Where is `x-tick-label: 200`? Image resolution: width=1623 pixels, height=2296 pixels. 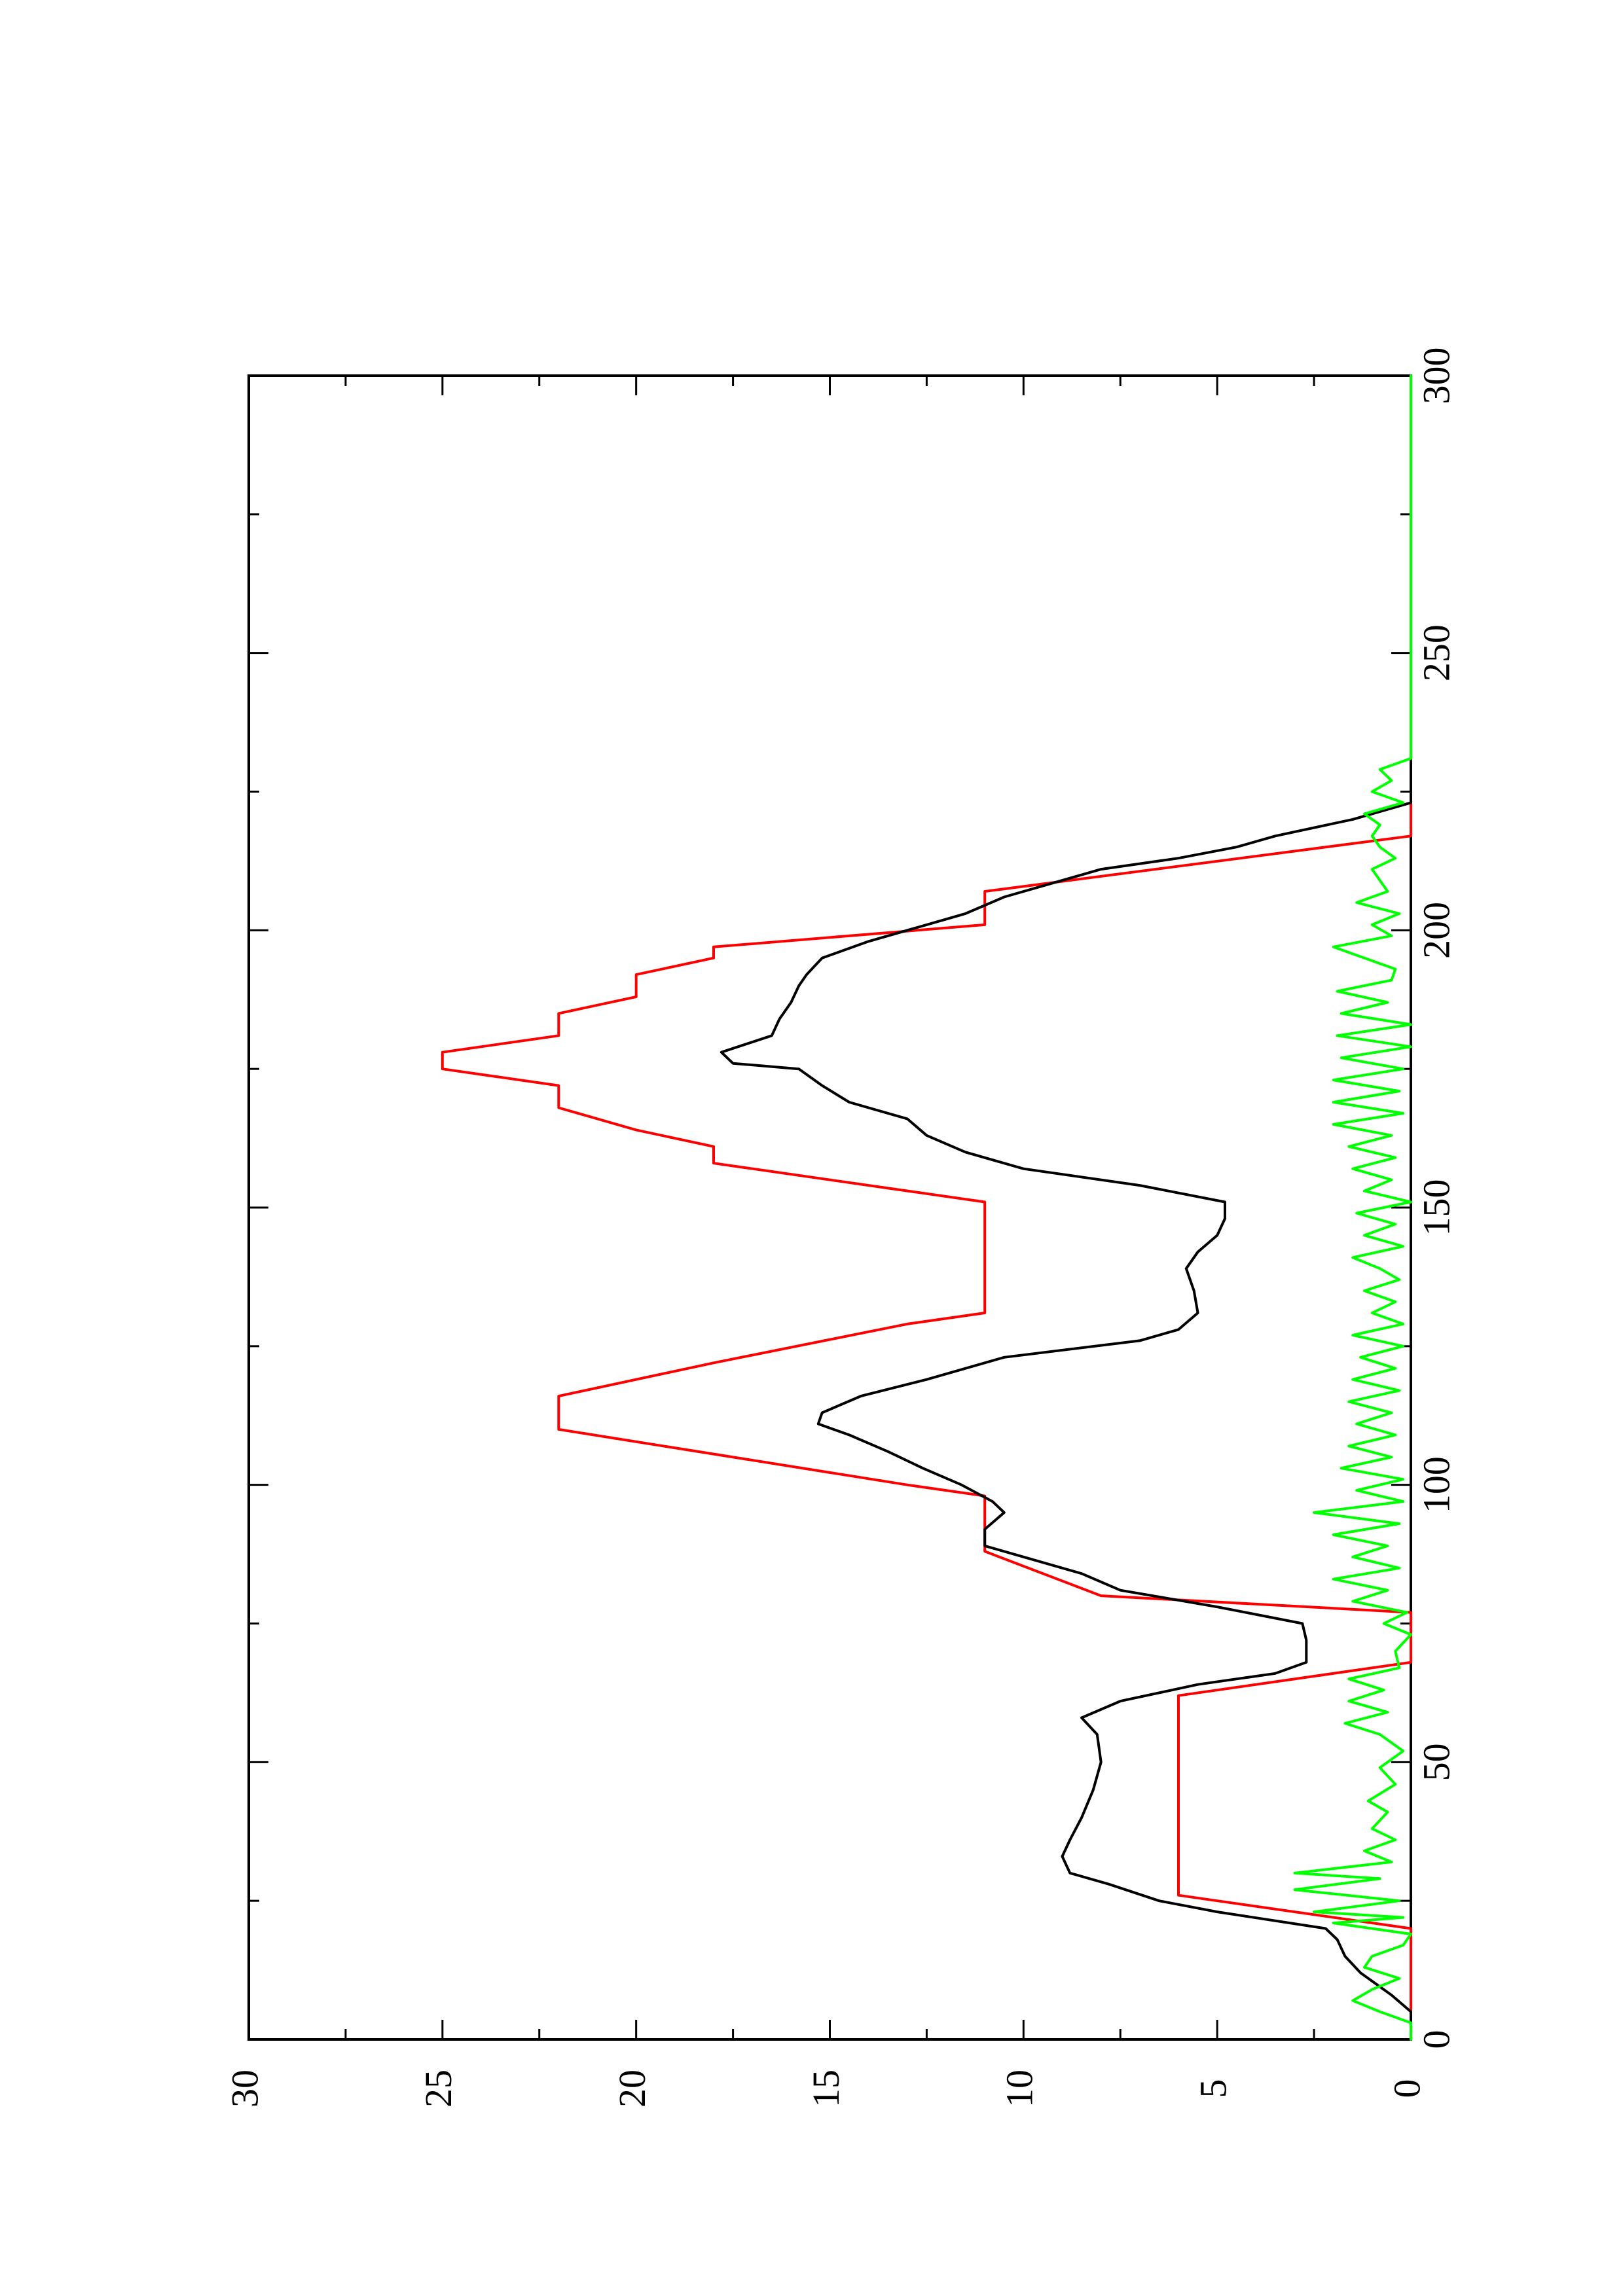
x-tick-label: 200 is located at coordinates (1436, 930).